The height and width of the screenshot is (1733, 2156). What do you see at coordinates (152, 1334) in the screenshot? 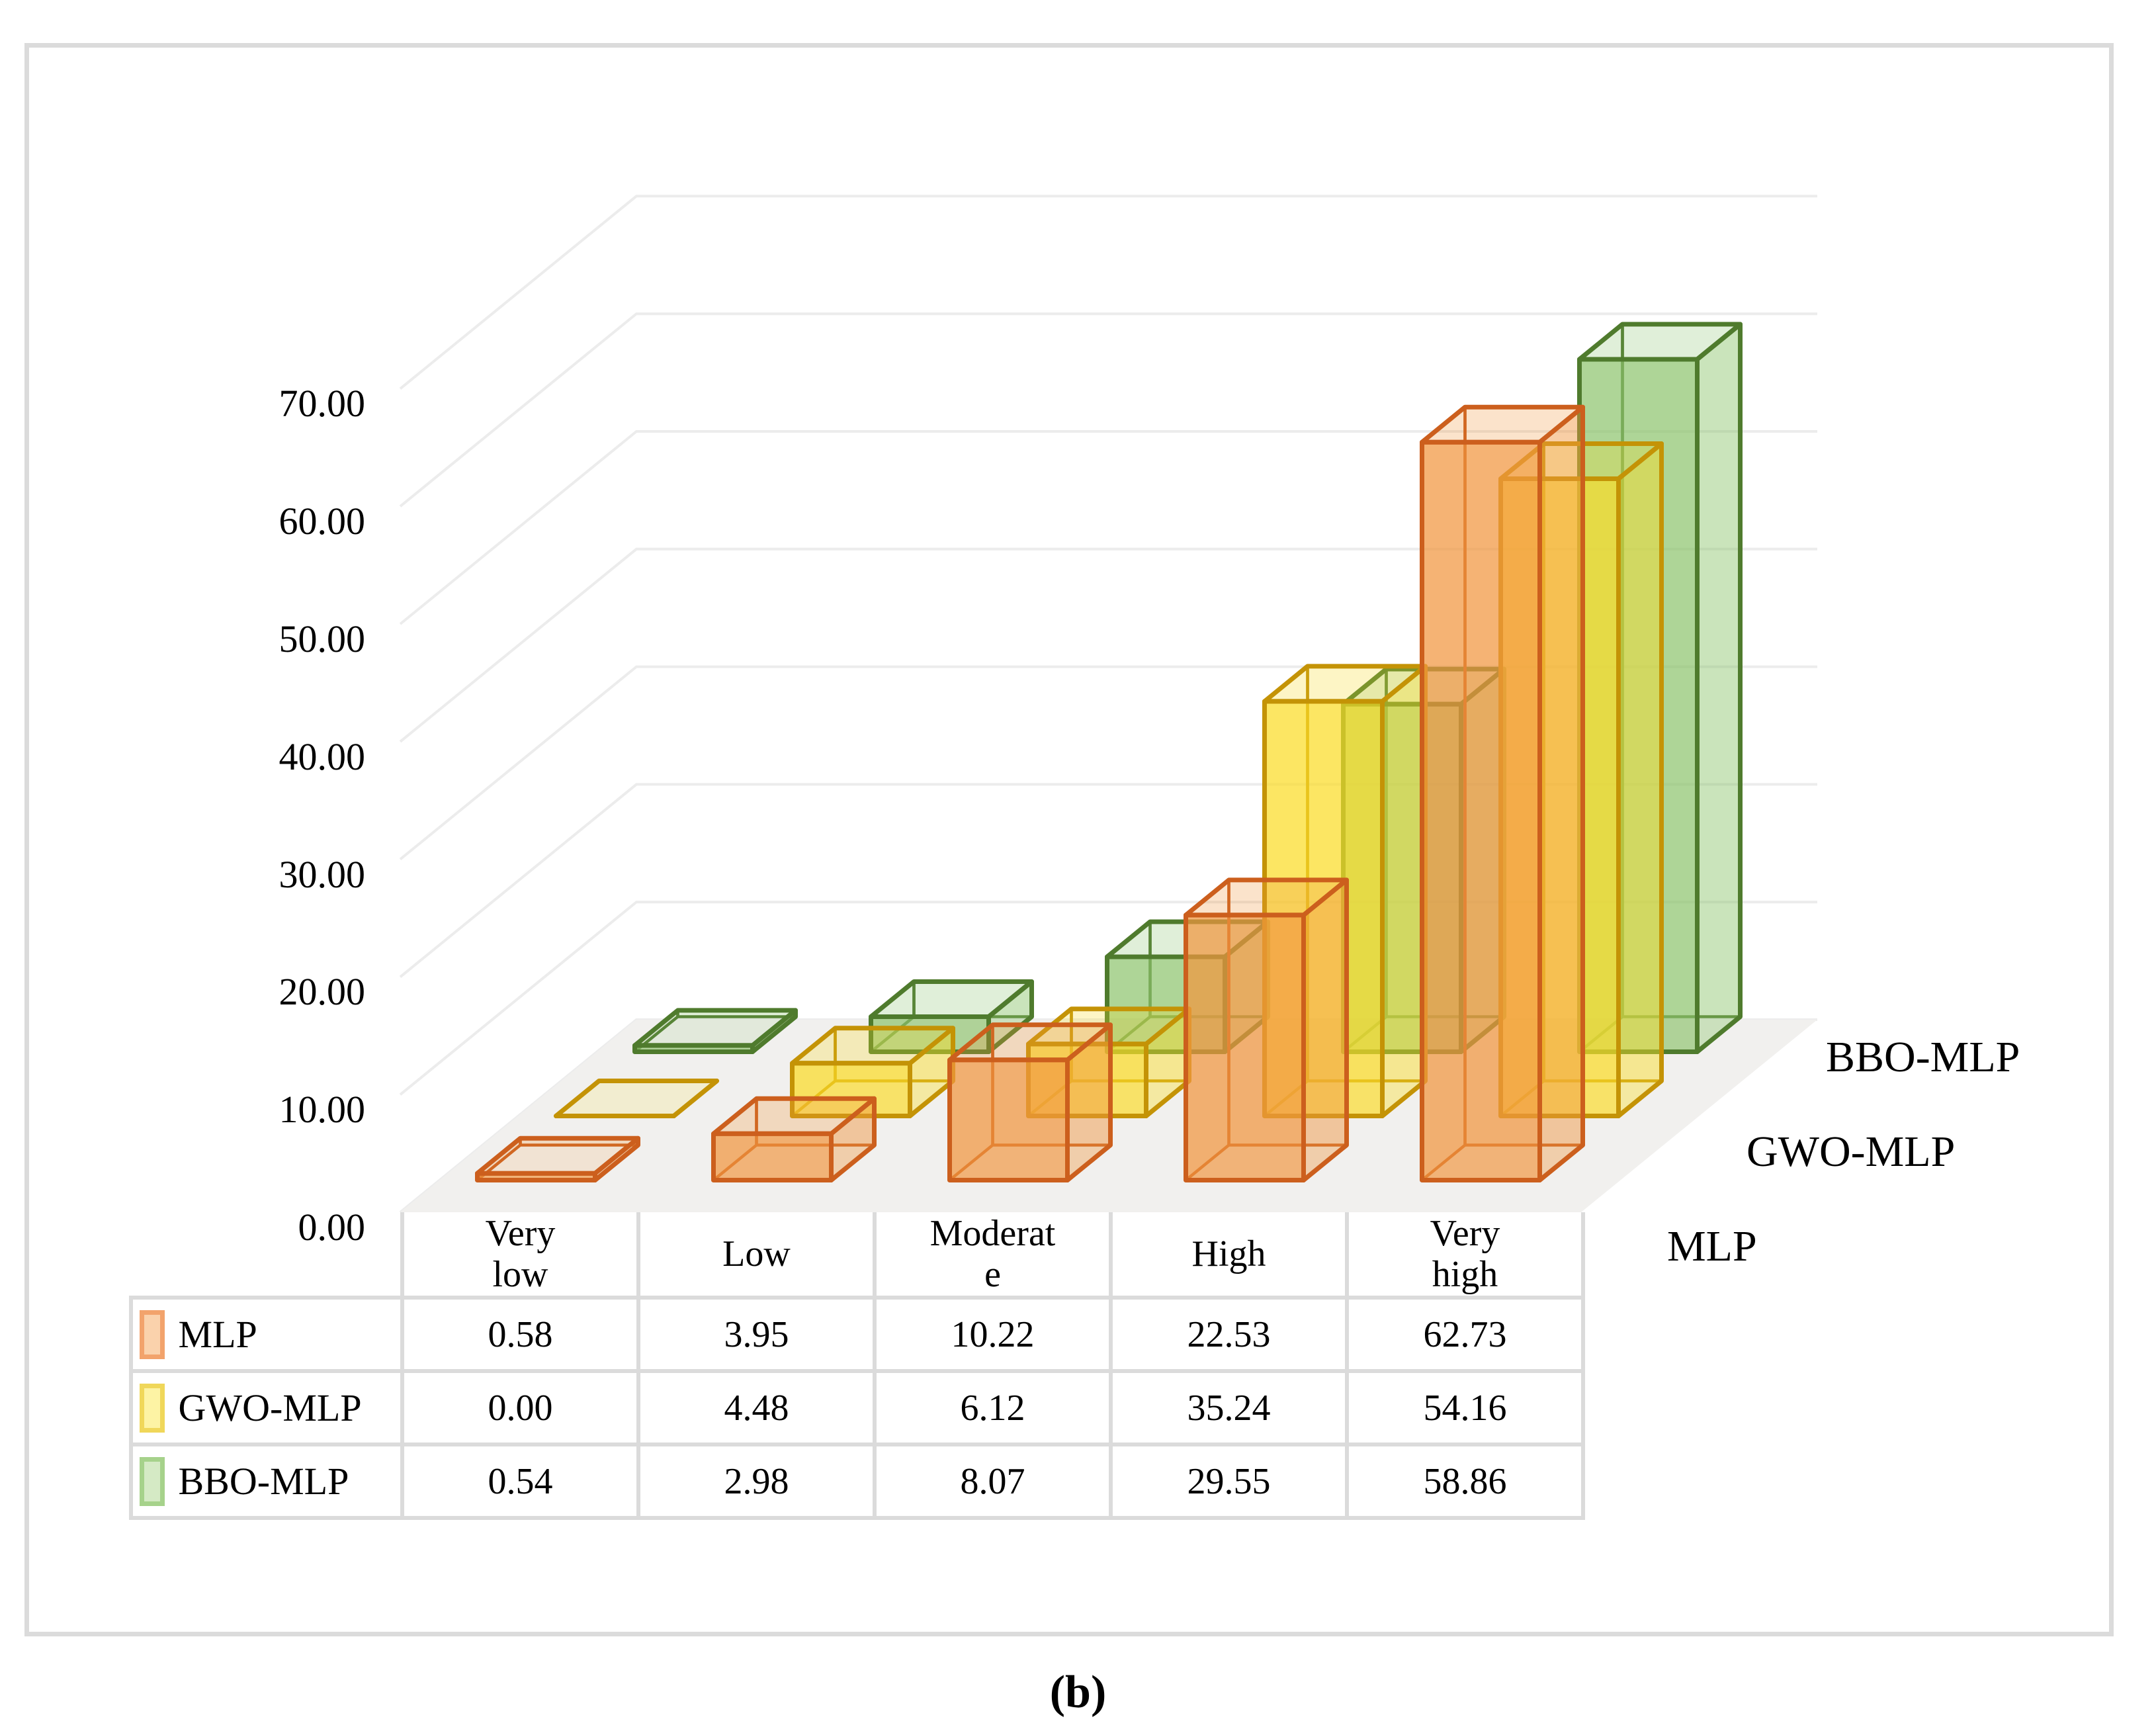
I see `mlp-color-swatch-icon` at bounding box center [152, 1334].